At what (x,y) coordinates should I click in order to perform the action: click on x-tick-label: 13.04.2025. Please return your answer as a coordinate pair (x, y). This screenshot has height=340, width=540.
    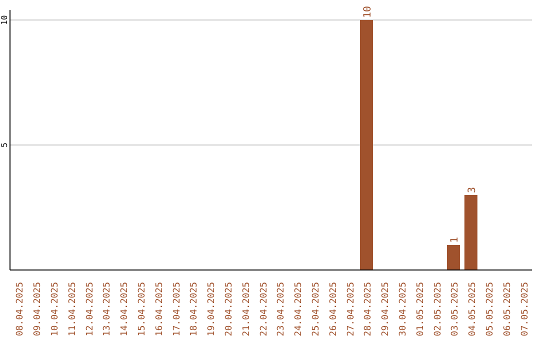
    Looking at the image, I should click on (107, 309).